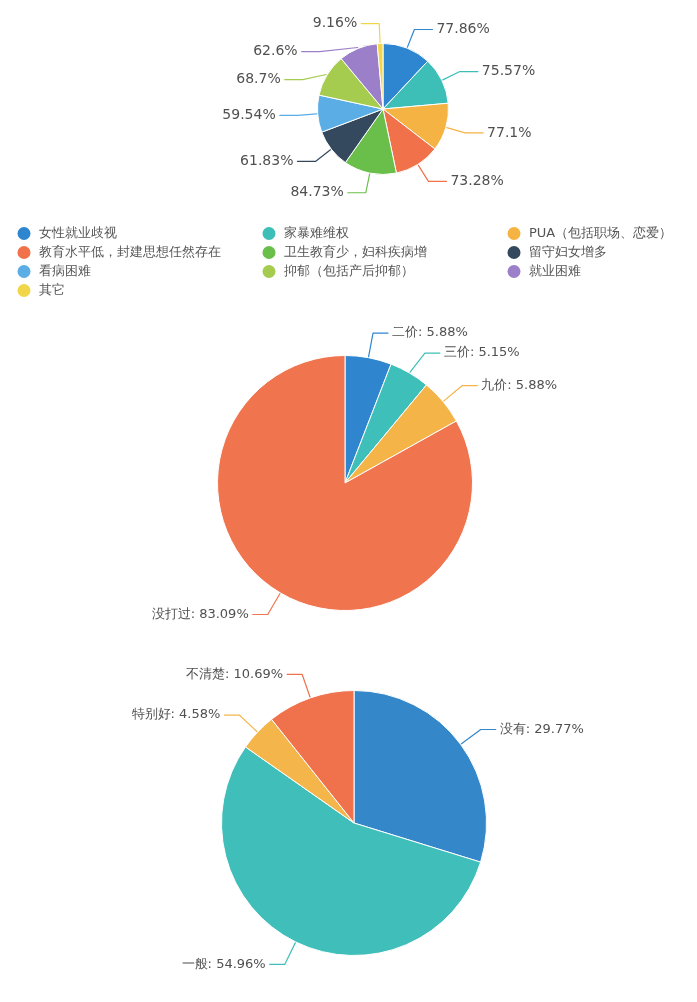 Image resolution: width=697 pixels, height=1002 pixels. What do you see at coordinates (519, 384) in the screenshot?
I see `slice-label: 九价: 5.88%` at bounding box center [519, 384].